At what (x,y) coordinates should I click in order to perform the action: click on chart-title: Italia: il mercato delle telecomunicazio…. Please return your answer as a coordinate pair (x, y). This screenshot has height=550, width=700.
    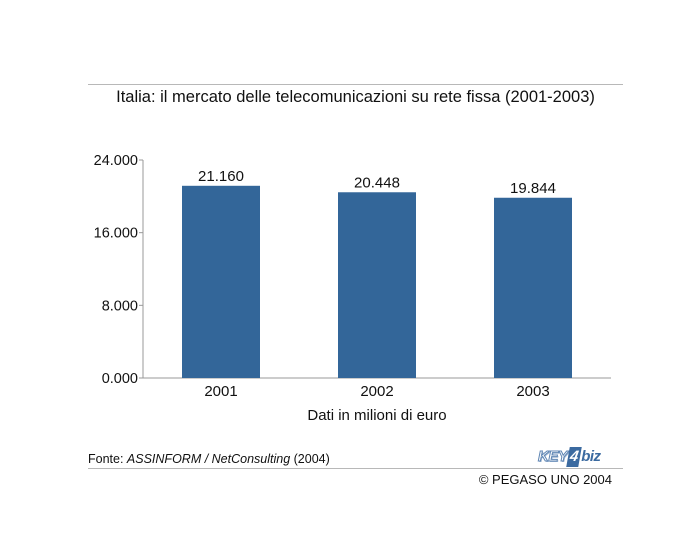
    Looking at the image, I should click on (355, 97).